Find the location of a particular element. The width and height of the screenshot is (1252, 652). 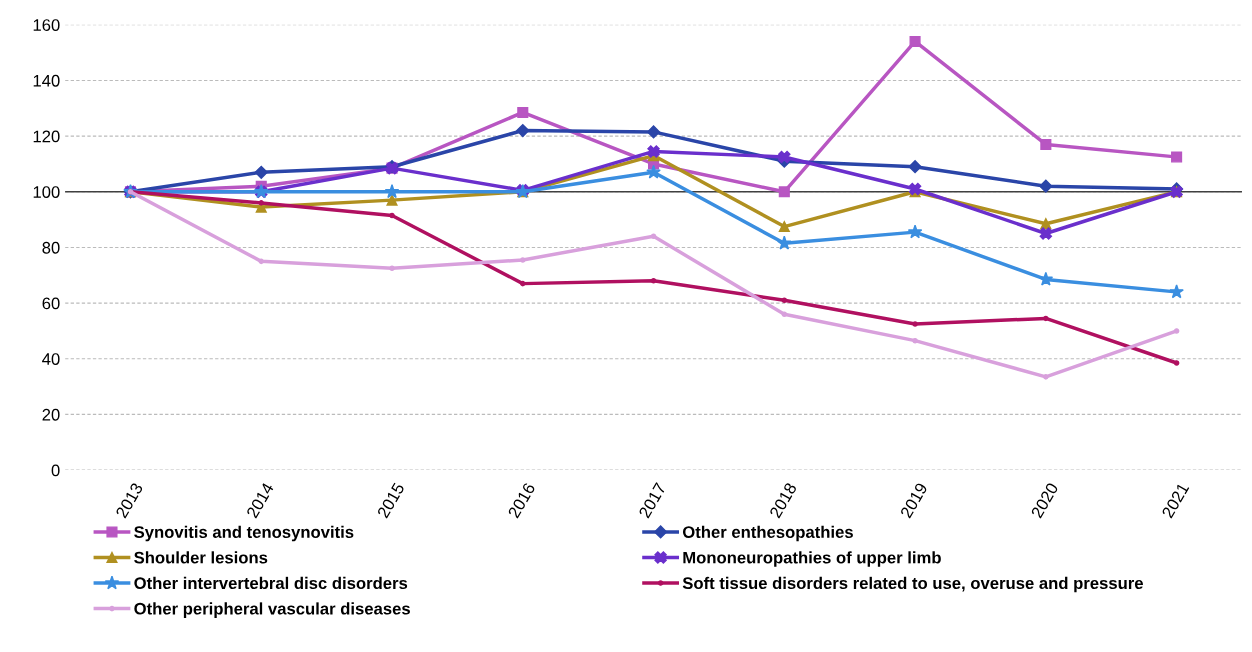

y-tick-label: 120 is located at coordinates (46, 136).